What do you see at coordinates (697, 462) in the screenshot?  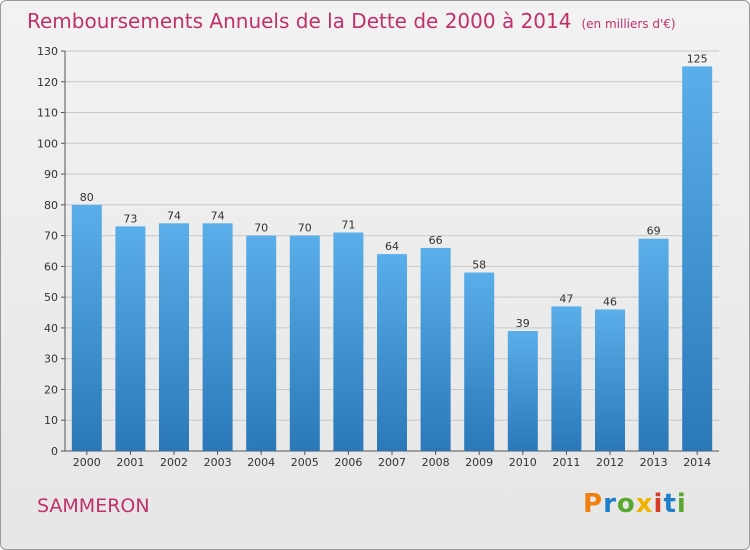 I see `x-tick-label-2014: 2014` at bounding box center [697, 462].